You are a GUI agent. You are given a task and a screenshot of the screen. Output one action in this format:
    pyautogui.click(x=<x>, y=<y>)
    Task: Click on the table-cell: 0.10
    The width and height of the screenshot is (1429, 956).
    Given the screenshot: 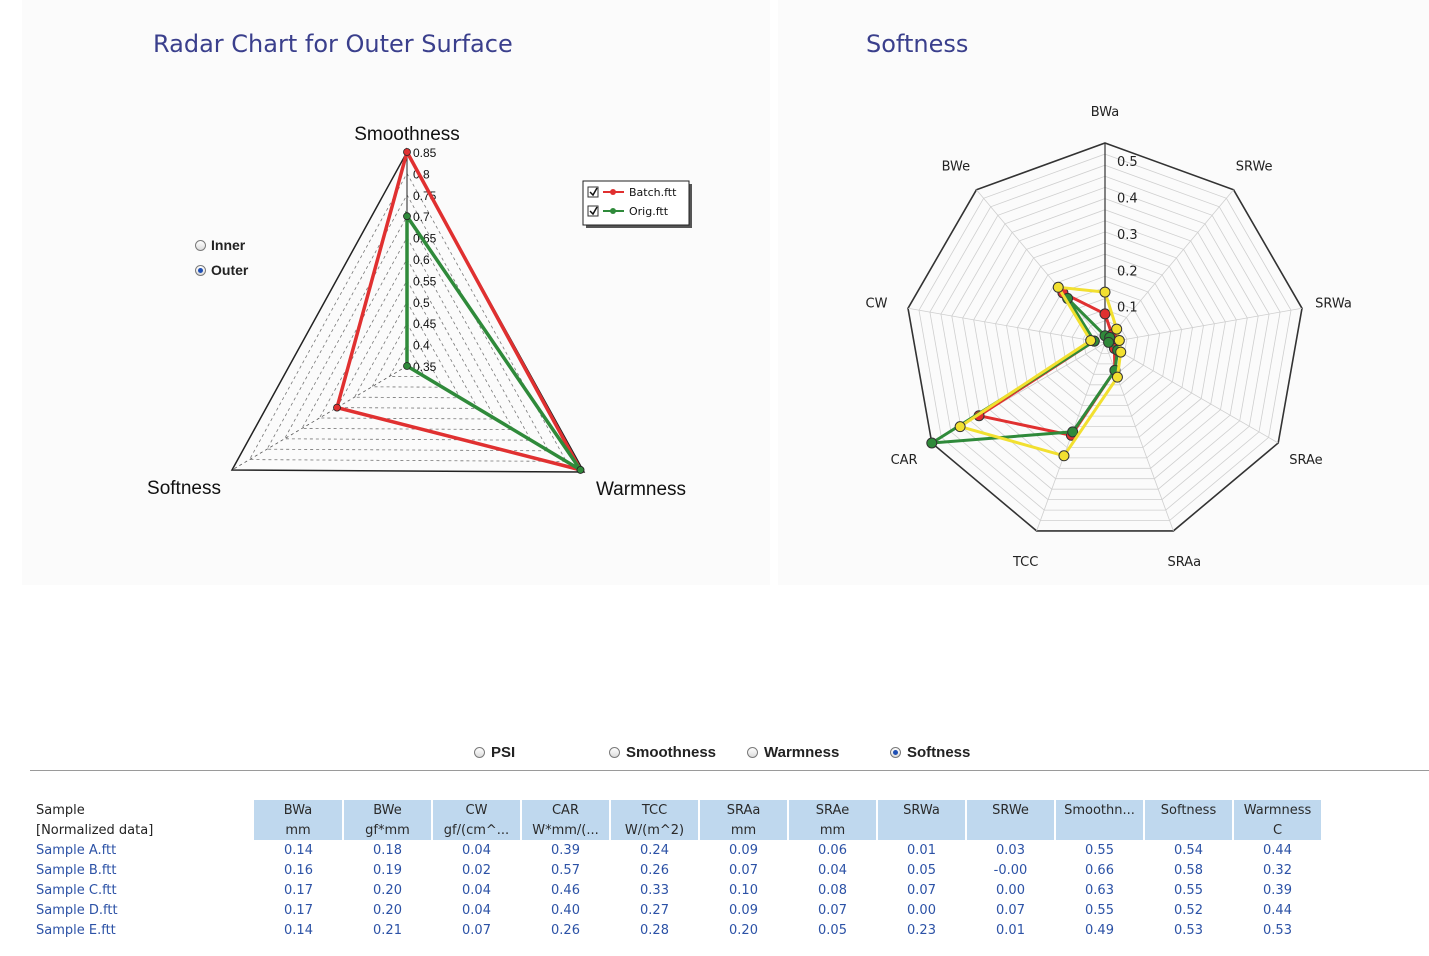 What is the action you would take?
    pyautogui.click(x=743, y=890)
    